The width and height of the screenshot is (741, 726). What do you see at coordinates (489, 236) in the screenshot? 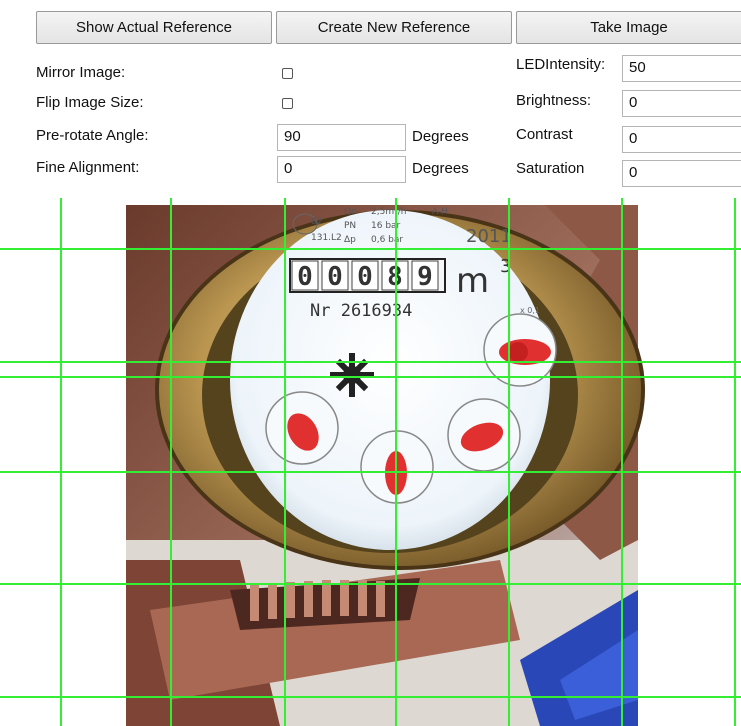
I see `meter-year: 2011` at bounding box center [489, 236].